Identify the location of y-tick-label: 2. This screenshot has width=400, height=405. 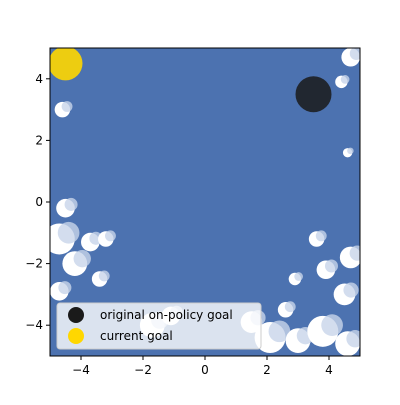
(39, 140).